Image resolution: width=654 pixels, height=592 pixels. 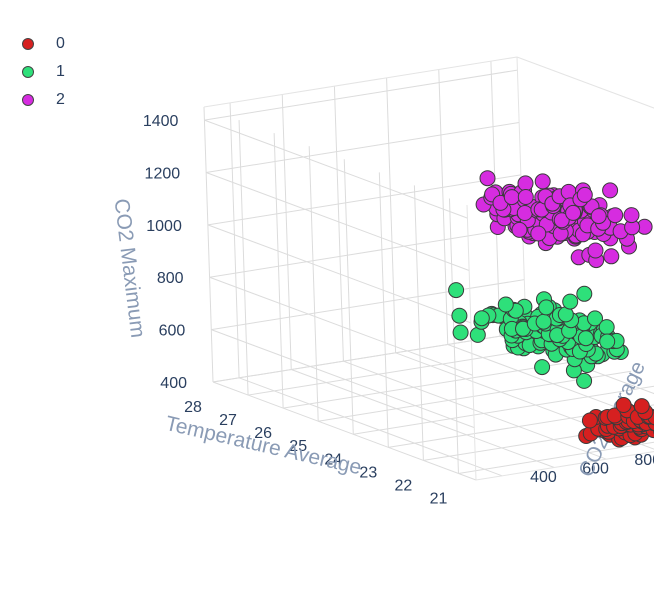 I want to click on x-axis-title: Temperature Average, so click(x=263, y=445).